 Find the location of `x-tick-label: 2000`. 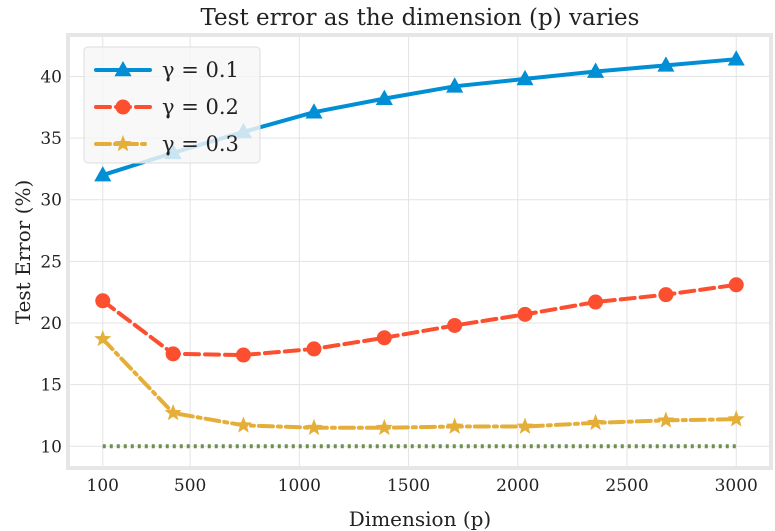

x-tick-label: 2000 is located at coordinates (517, 486).